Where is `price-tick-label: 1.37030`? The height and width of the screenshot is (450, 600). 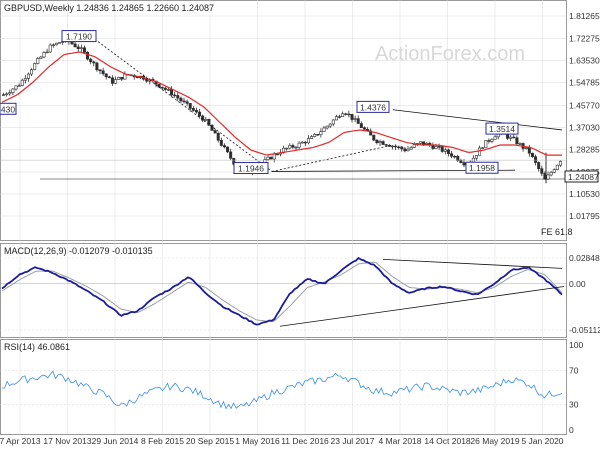 price-tick-label: 1.37030 is located at coordinates (584, 127).